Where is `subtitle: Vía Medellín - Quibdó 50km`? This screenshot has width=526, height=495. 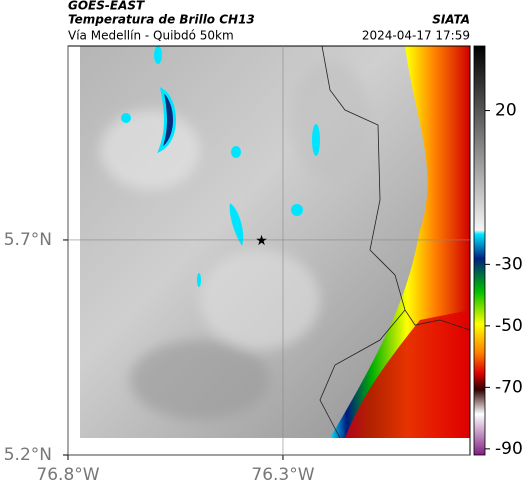 subtitle: Vía Medellín - Quibdó 50km is located at coordinates (151, 36).